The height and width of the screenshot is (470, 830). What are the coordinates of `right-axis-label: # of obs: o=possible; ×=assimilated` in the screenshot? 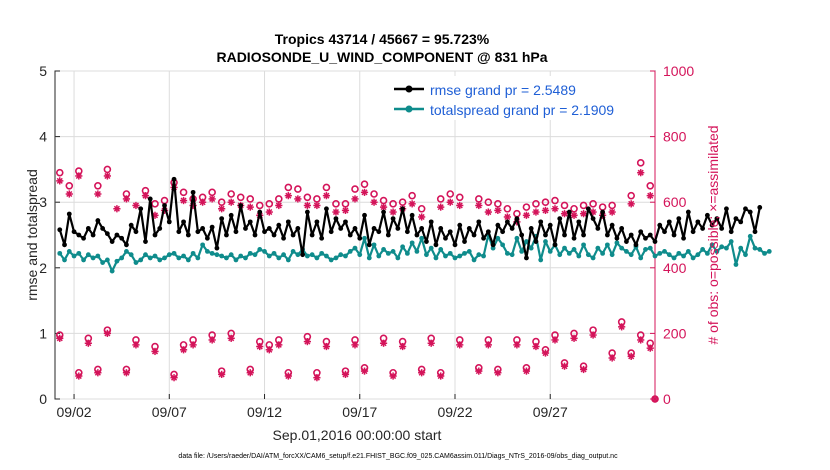 It's located at (713, 234).